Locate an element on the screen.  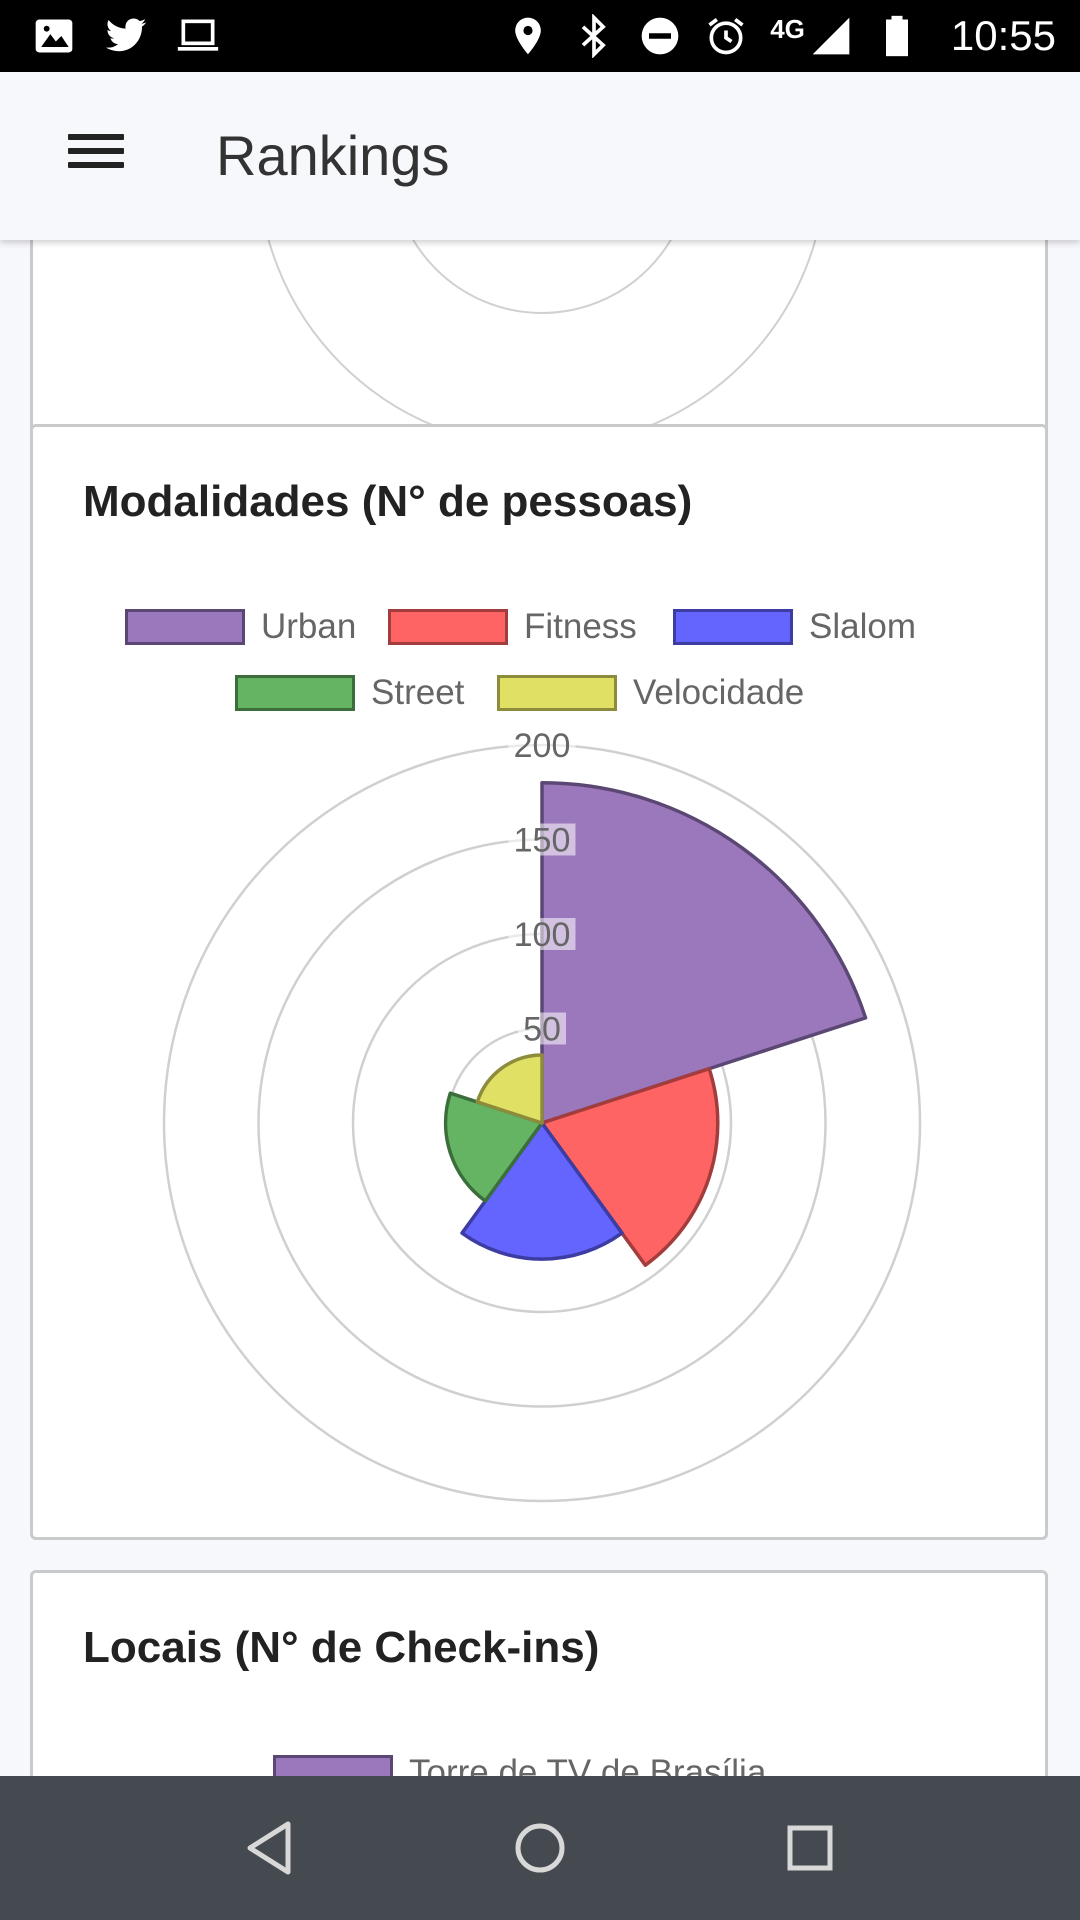
network-type: 4G is located at coordinates (787, 28).